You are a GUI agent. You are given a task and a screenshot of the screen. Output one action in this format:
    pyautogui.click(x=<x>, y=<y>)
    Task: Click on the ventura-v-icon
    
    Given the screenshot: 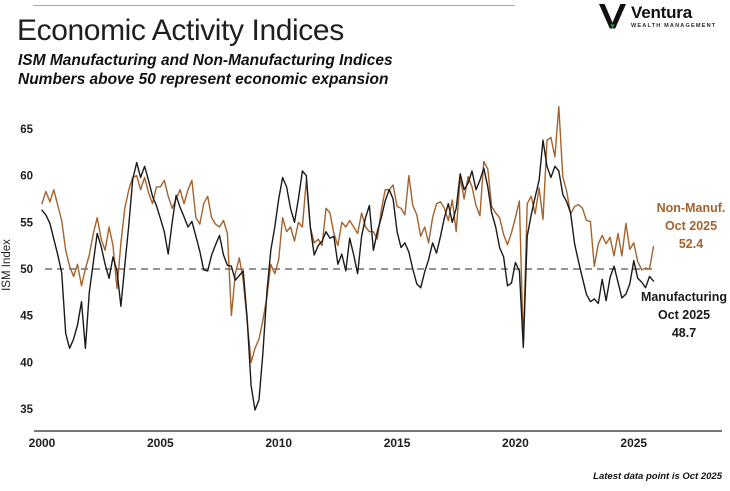 What is the action you would take?
    pyautogui.click(x=612, y=16)
    